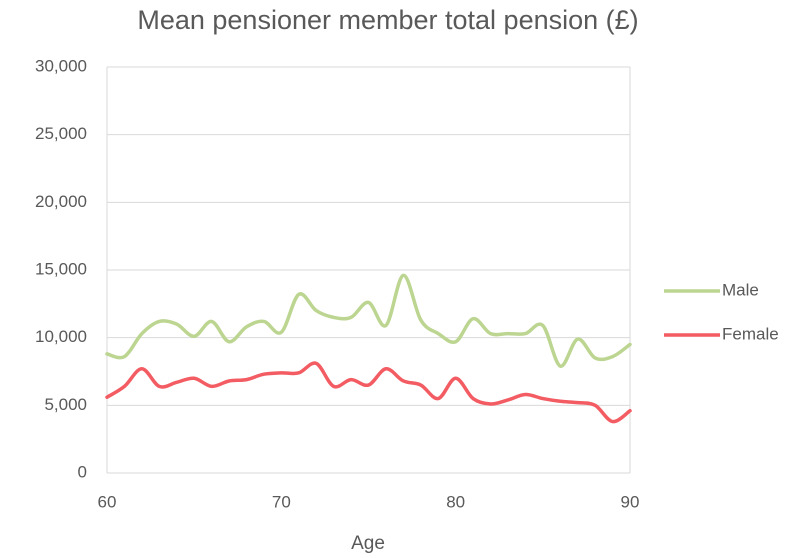 This screenshot has width=797, height=558. Describe the element at coordinates (82, 471) in the screenshot. I see `y-tick-label: 0` at that location.